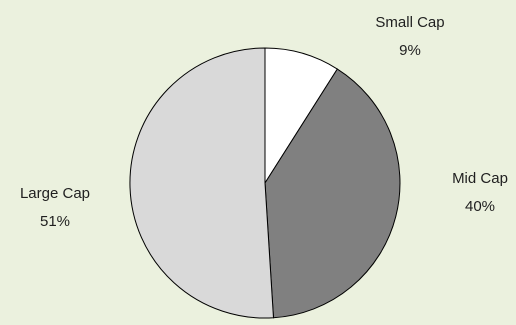  Describe the element at coordinates (409, 22) in the screenshot. I see `slice-label-small-cap: Small Cap` at that location.